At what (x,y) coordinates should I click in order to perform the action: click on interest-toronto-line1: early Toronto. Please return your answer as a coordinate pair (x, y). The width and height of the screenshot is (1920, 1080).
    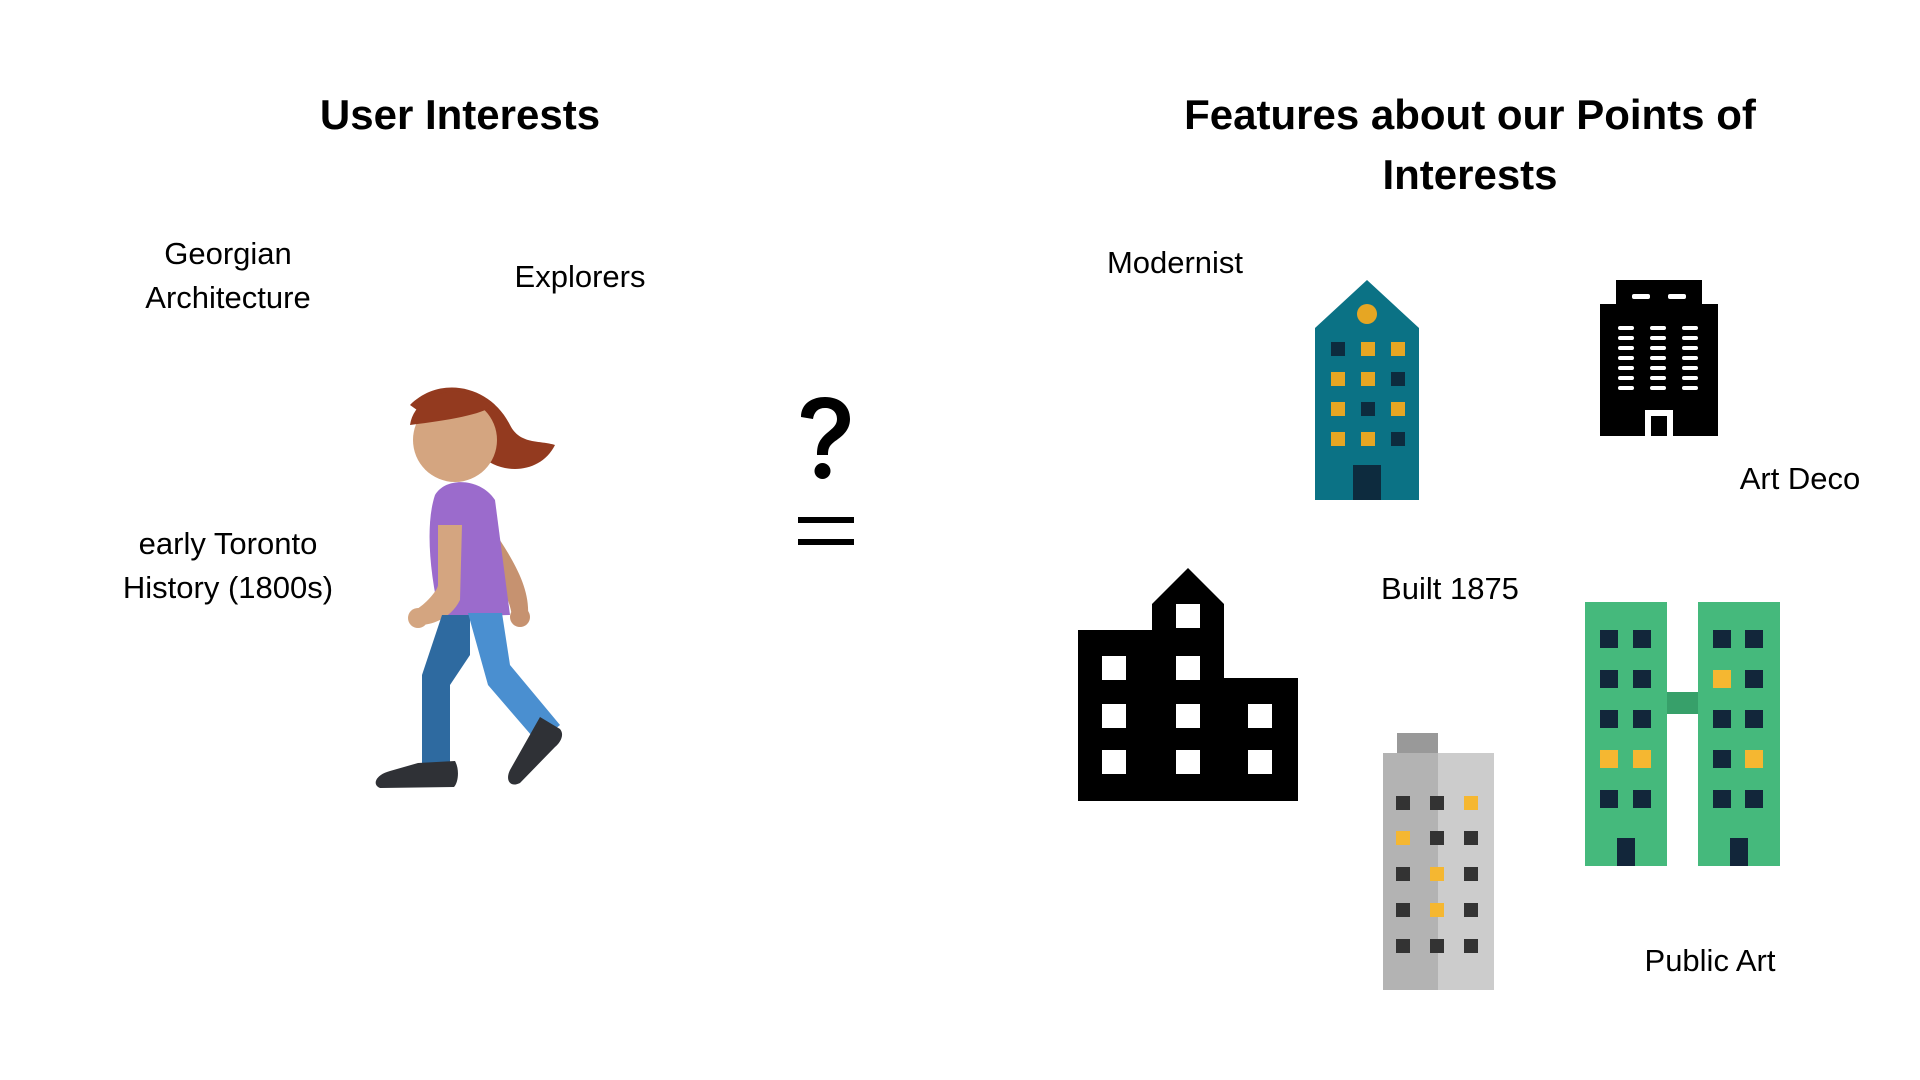
    Looking at the image, I should click on (228, 543).